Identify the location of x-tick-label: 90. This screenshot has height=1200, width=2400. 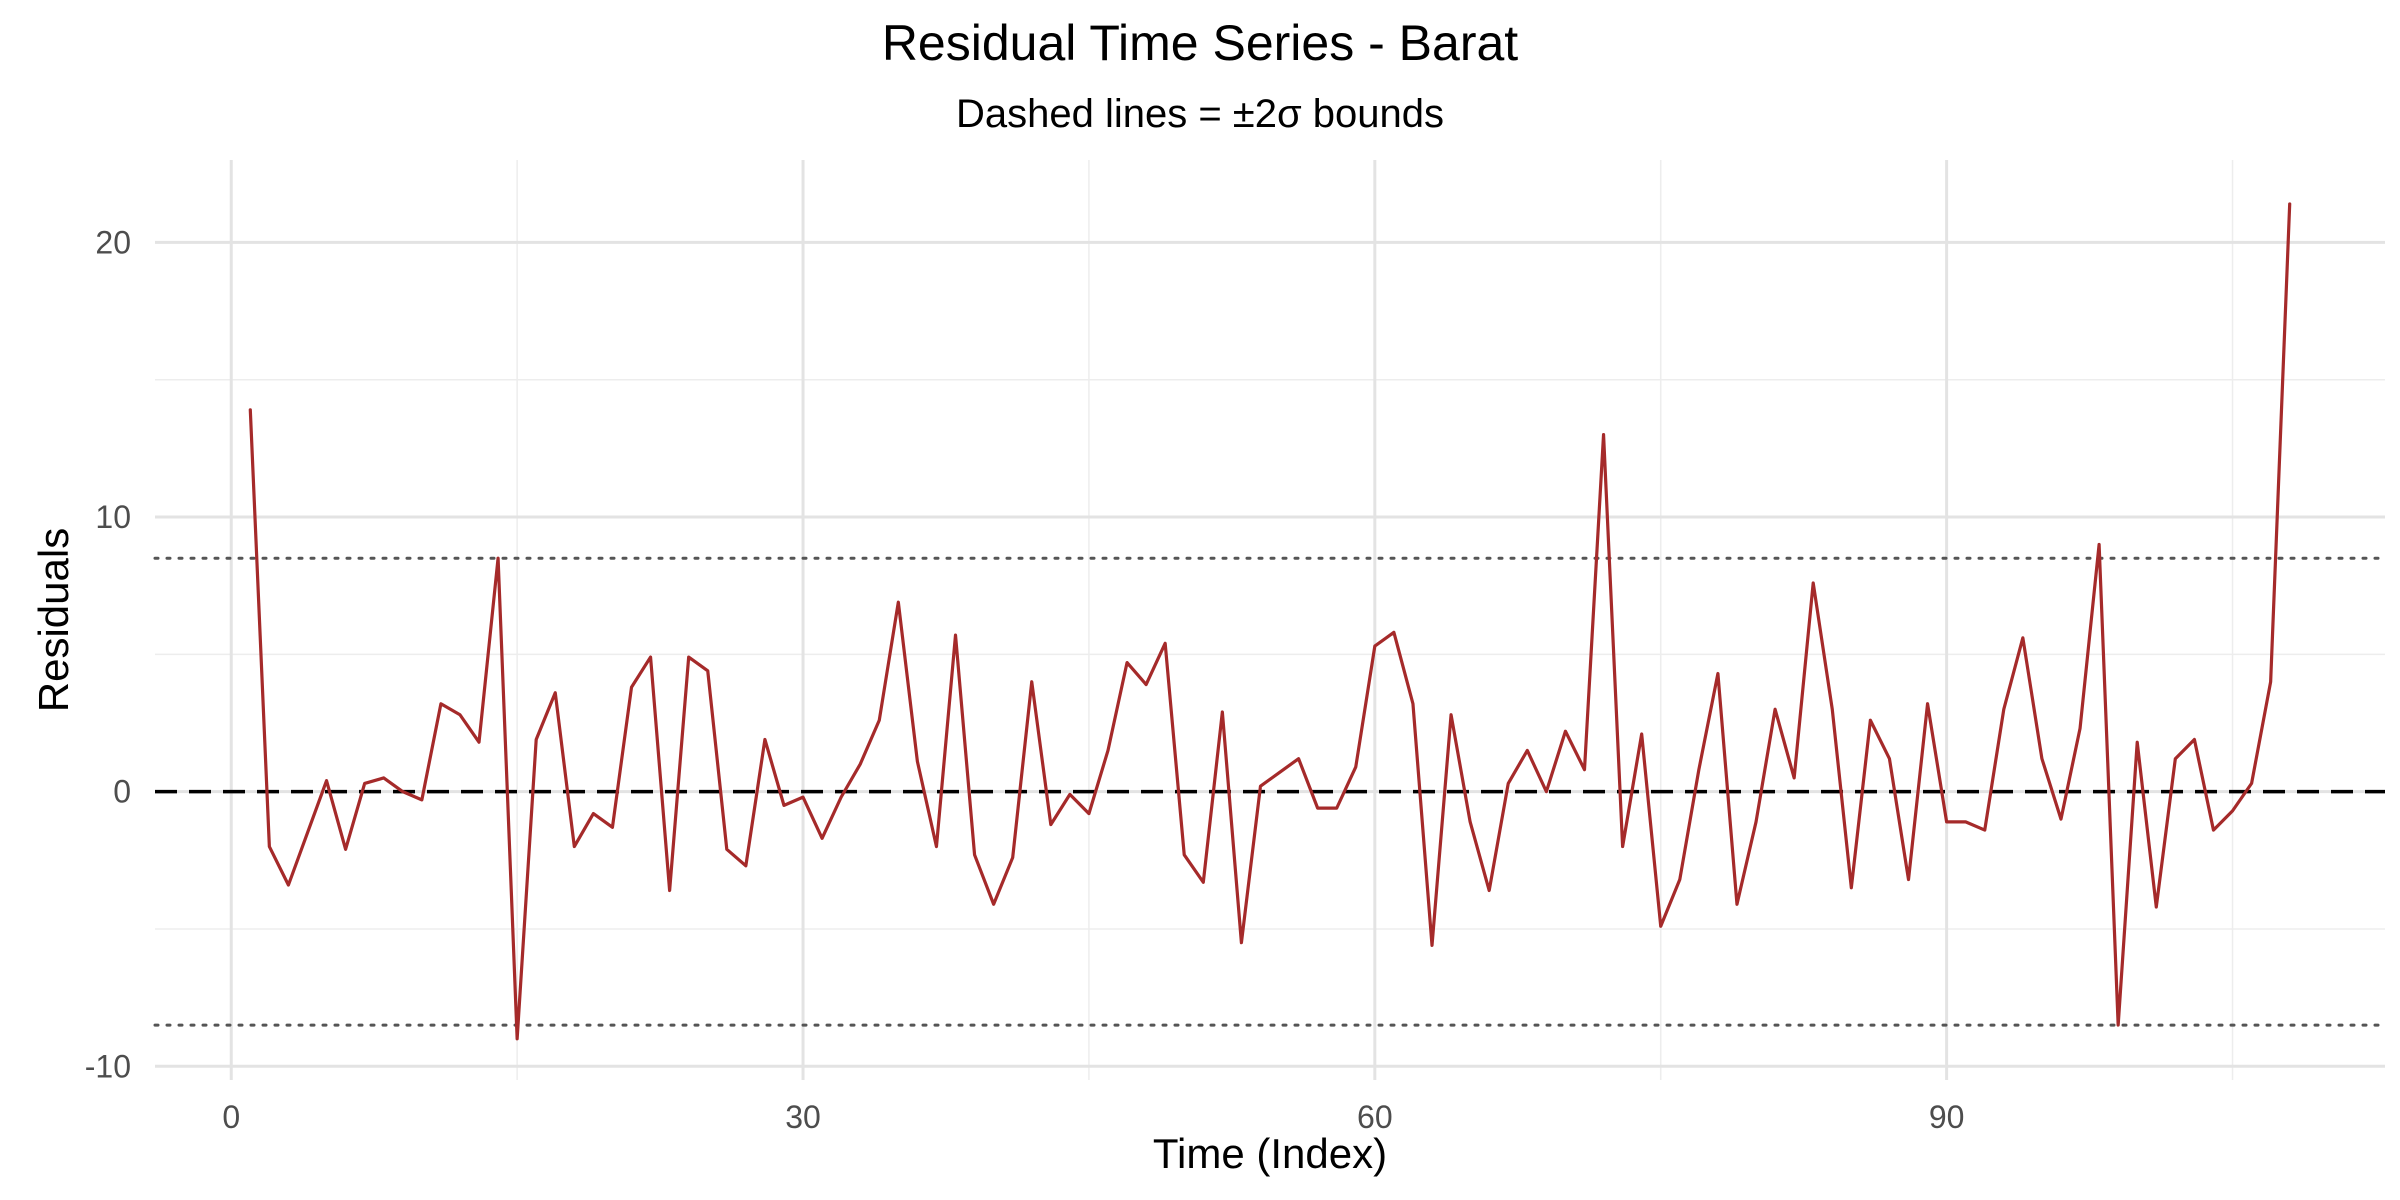
(1947, 1117).